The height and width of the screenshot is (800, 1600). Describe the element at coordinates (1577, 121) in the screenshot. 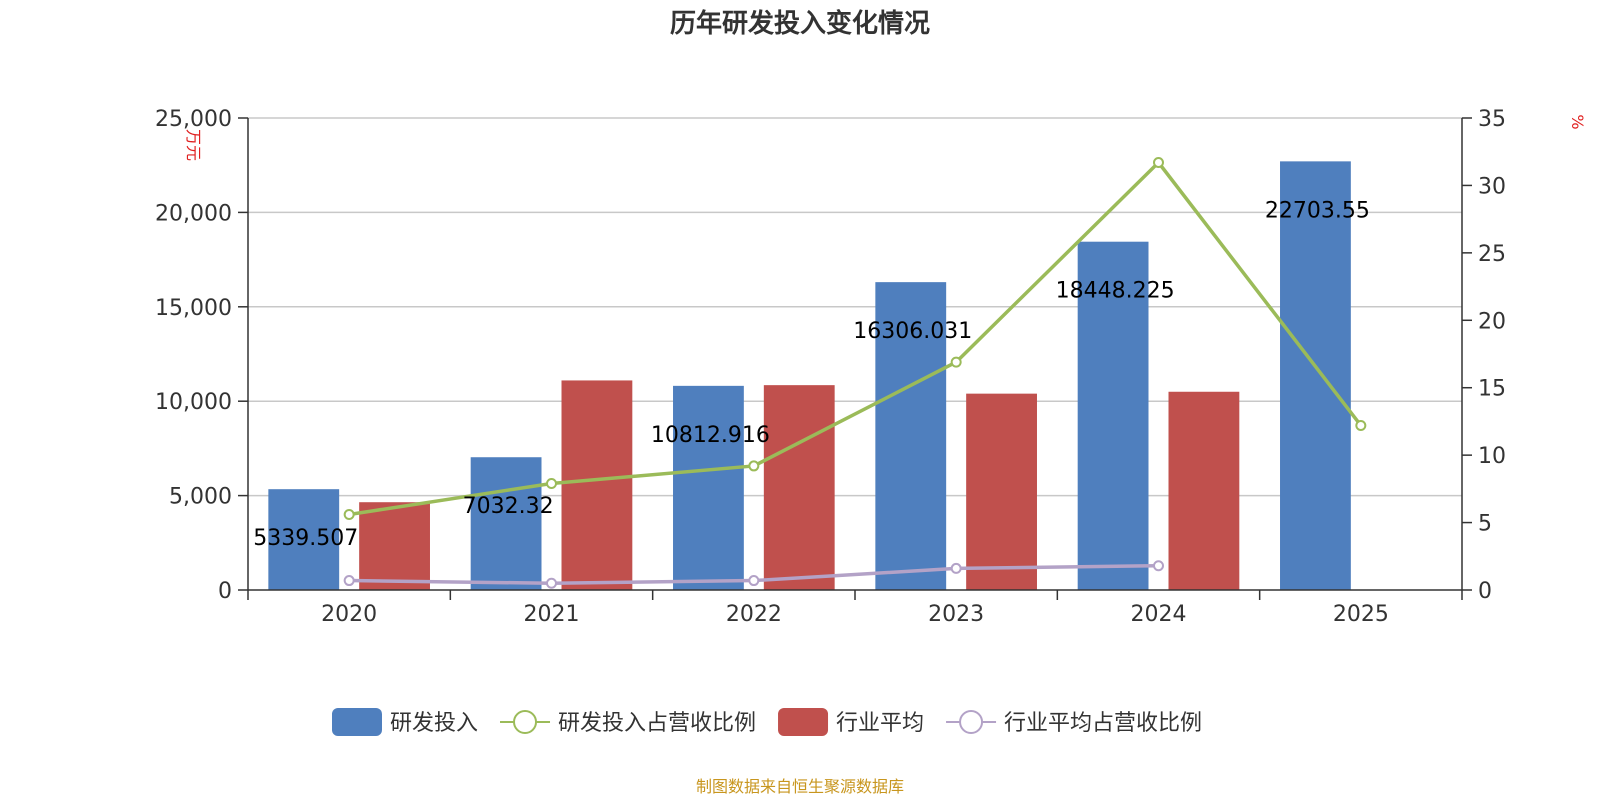

I see `y-right-unit: %` at that location.